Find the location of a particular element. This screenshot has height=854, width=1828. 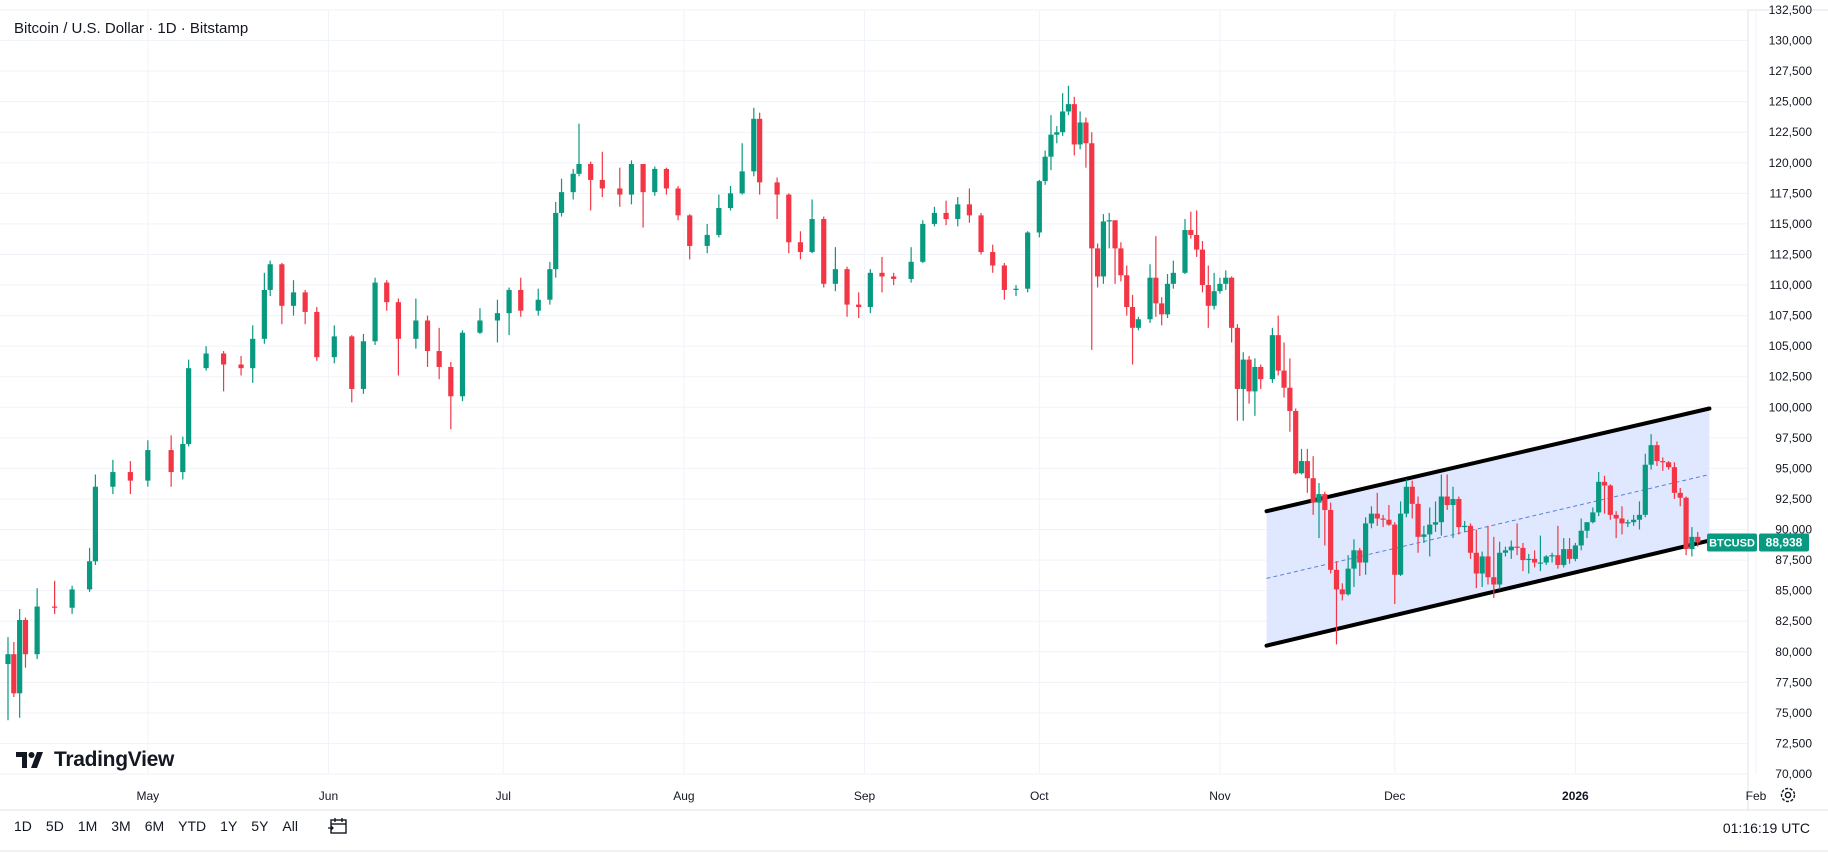

tradingview-logo: TradingView is located at coordinates (95, 760).